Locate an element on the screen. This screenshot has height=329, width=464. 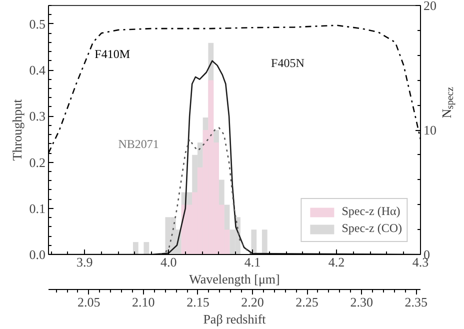
y-tick-label: 0.3 is located at coordinates (37, 116).